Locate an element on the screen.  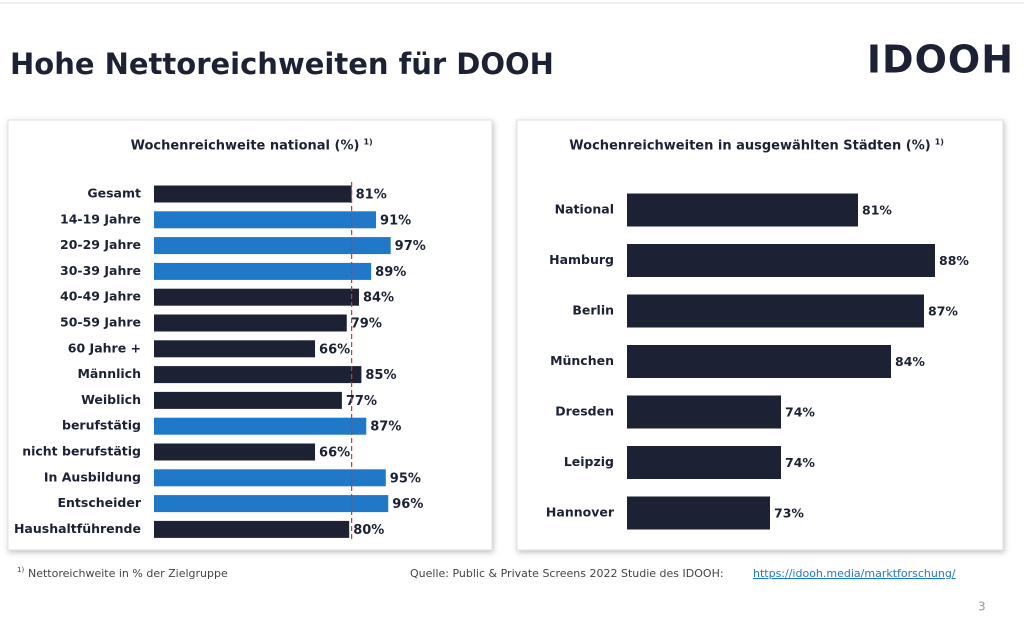
value-label: 80% is located at coordinates (368, 530).